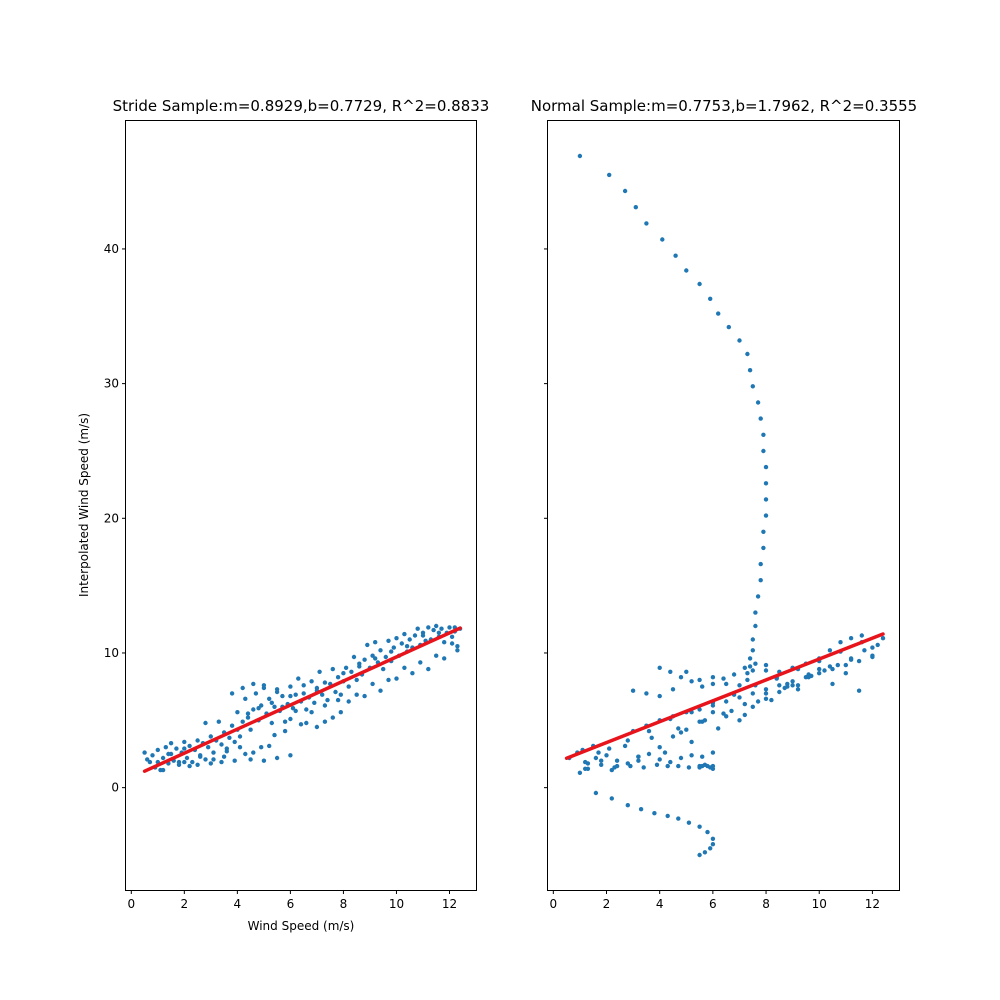 This screenshot has height=1000, width=1000. Describe the element at coordinates (301, 926) in the screenshot. I see `left-x-axis-label: Wind Speed (m/s)` at that location.